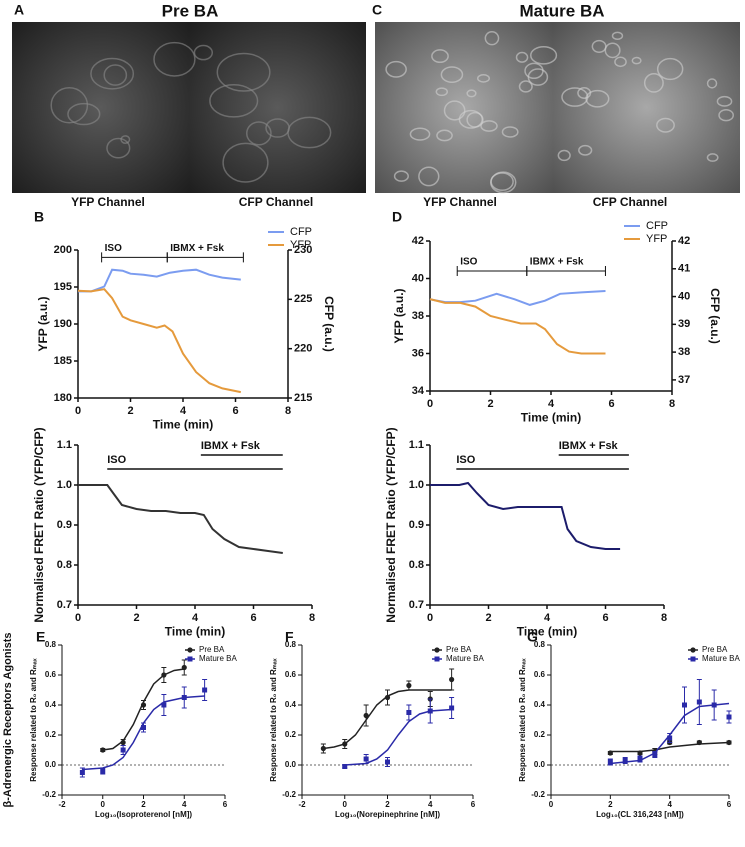  What do you see at coordinates (205, 257) in the screenshot?
I see `annotation-bar` at bounding box center [205, 257].